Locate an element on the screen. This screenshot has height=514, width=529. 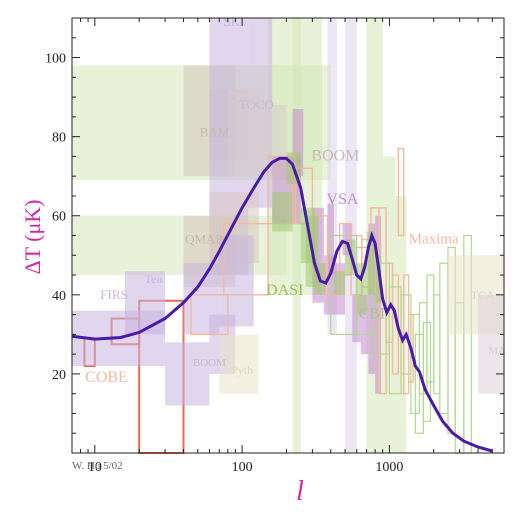
experiment-toco is located at coordinates (257, 133).